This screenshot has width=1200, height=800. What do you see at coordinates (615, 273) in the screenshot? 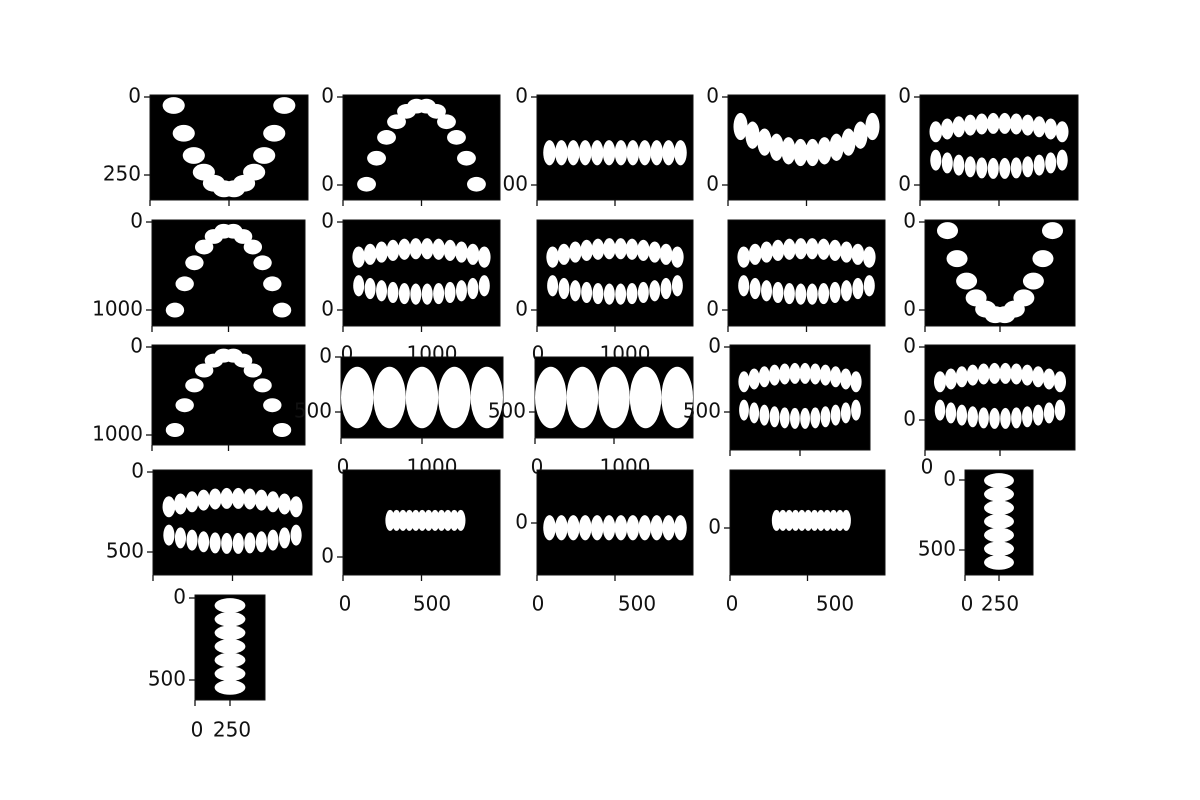
I see `image-panel` at bounding box center [615, 273].